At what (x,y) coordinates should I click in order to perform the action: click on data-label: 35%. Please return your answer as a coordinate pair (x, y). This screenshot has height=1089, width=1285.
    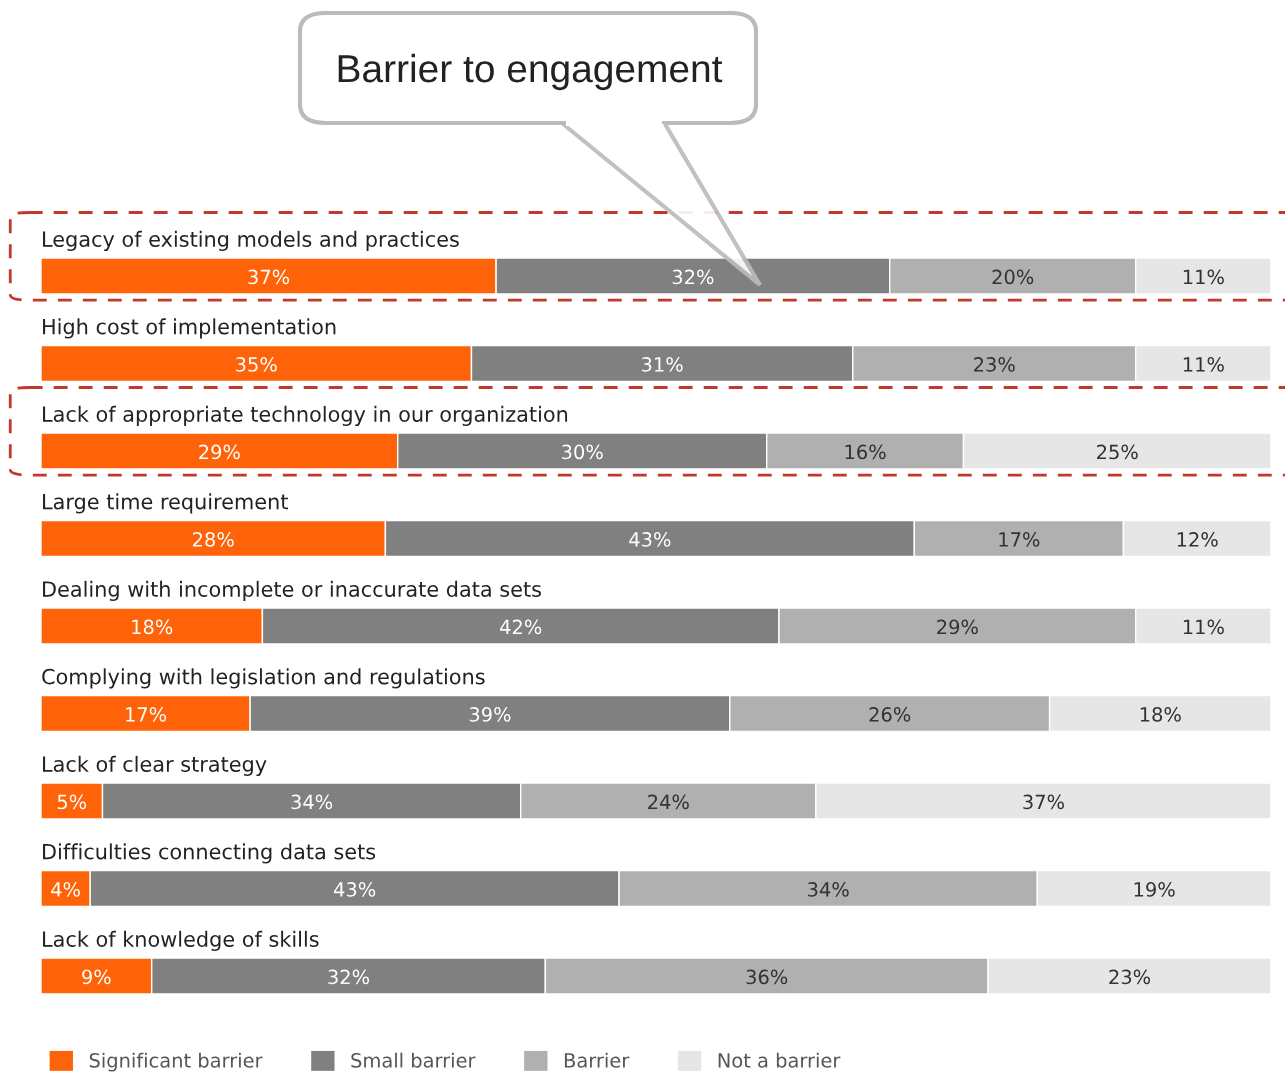
    Looking at the image, I should click on (256, 364).